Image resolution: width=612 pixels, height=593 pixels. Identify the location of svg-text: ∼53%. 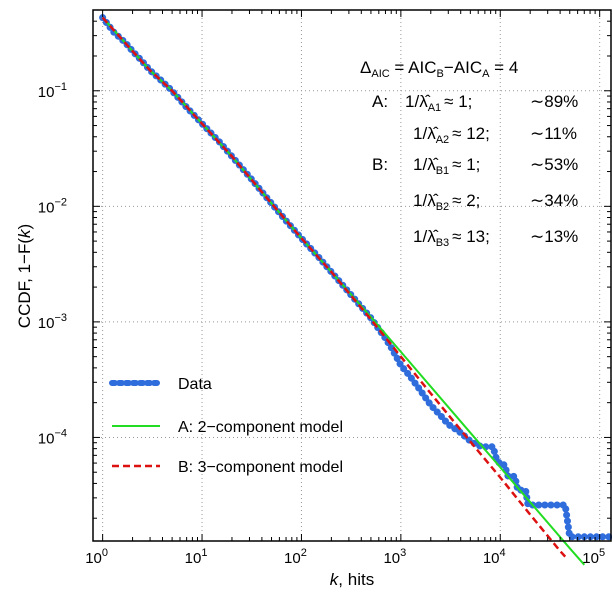
(554, 164).